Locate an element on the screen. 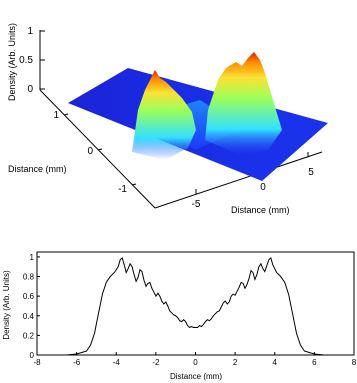  line-x-axis-label: Distance (mm) is located at coordinates (196, 376).